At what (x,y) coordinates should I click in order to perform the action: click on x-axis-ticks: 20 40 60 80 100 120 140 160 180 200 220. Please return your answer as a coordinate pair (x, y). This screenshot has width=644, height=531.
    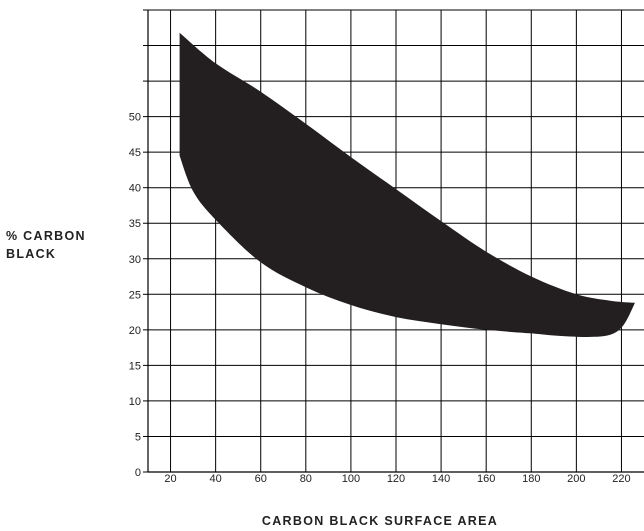
    Looking at the image, I should click on (397, 479).